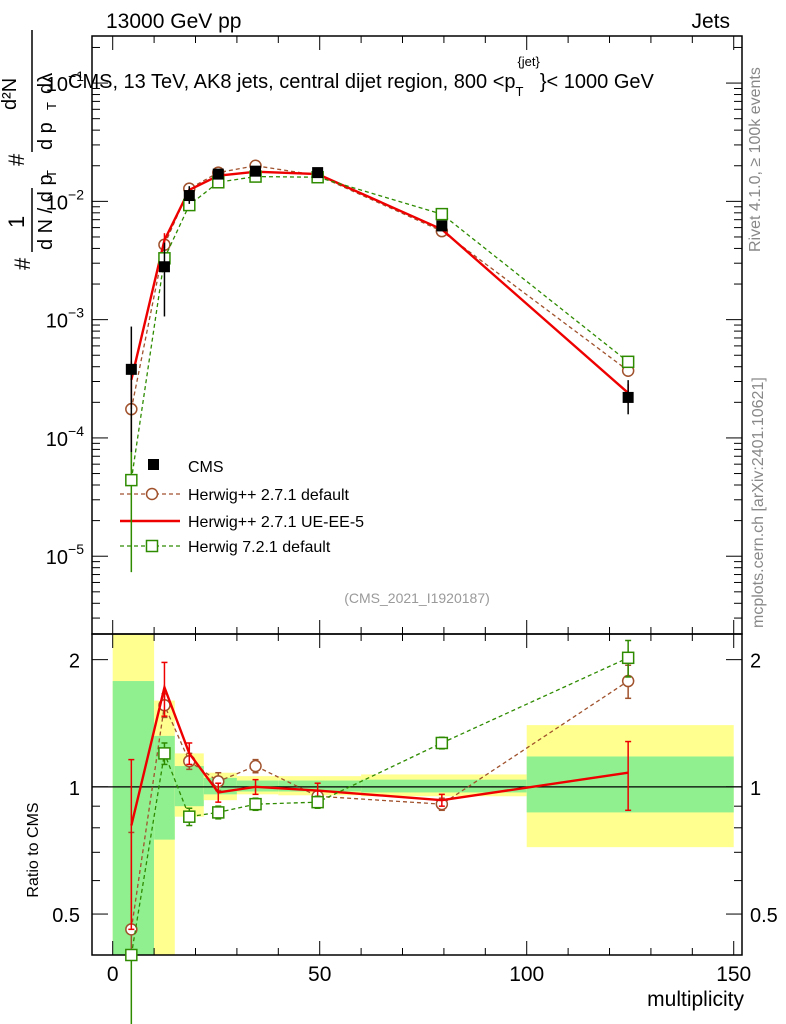 Image resolution: width=786 pixels, height=1024 pixels. Describe the element at coordinates (755, 662) in the screenshot. I see `y-tick-label-ratio-right: 2` at that location.